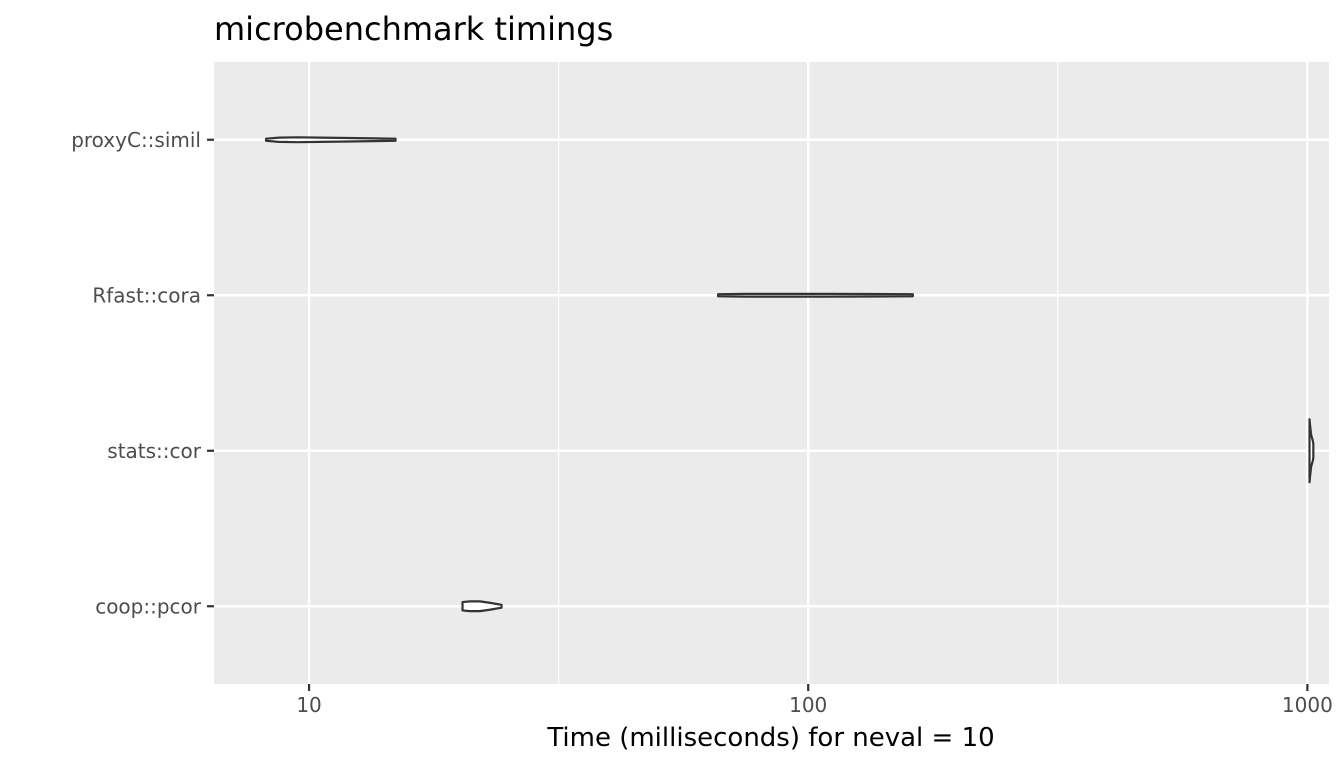  What do you see at coordinates (136, 140) in the screenshot?
I see `y-tick-label: proxyC::simil` at bounding box center [136, 140].